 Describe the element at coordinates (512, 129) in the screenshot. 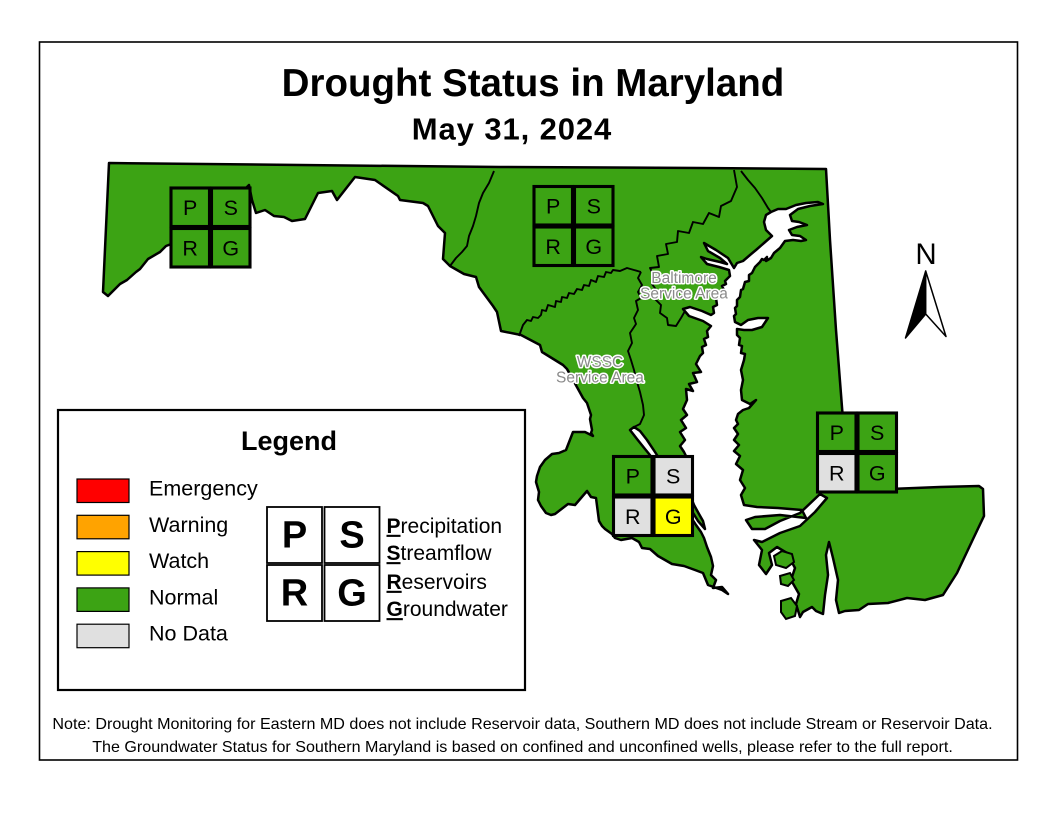

I see `svg-text: May 31, 2024` at that location.